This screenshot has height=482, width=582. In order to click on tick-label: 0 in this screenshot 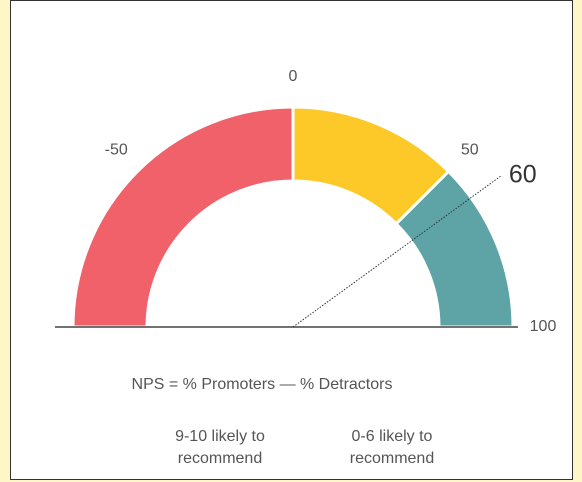, I will do `click(293, 76)`.